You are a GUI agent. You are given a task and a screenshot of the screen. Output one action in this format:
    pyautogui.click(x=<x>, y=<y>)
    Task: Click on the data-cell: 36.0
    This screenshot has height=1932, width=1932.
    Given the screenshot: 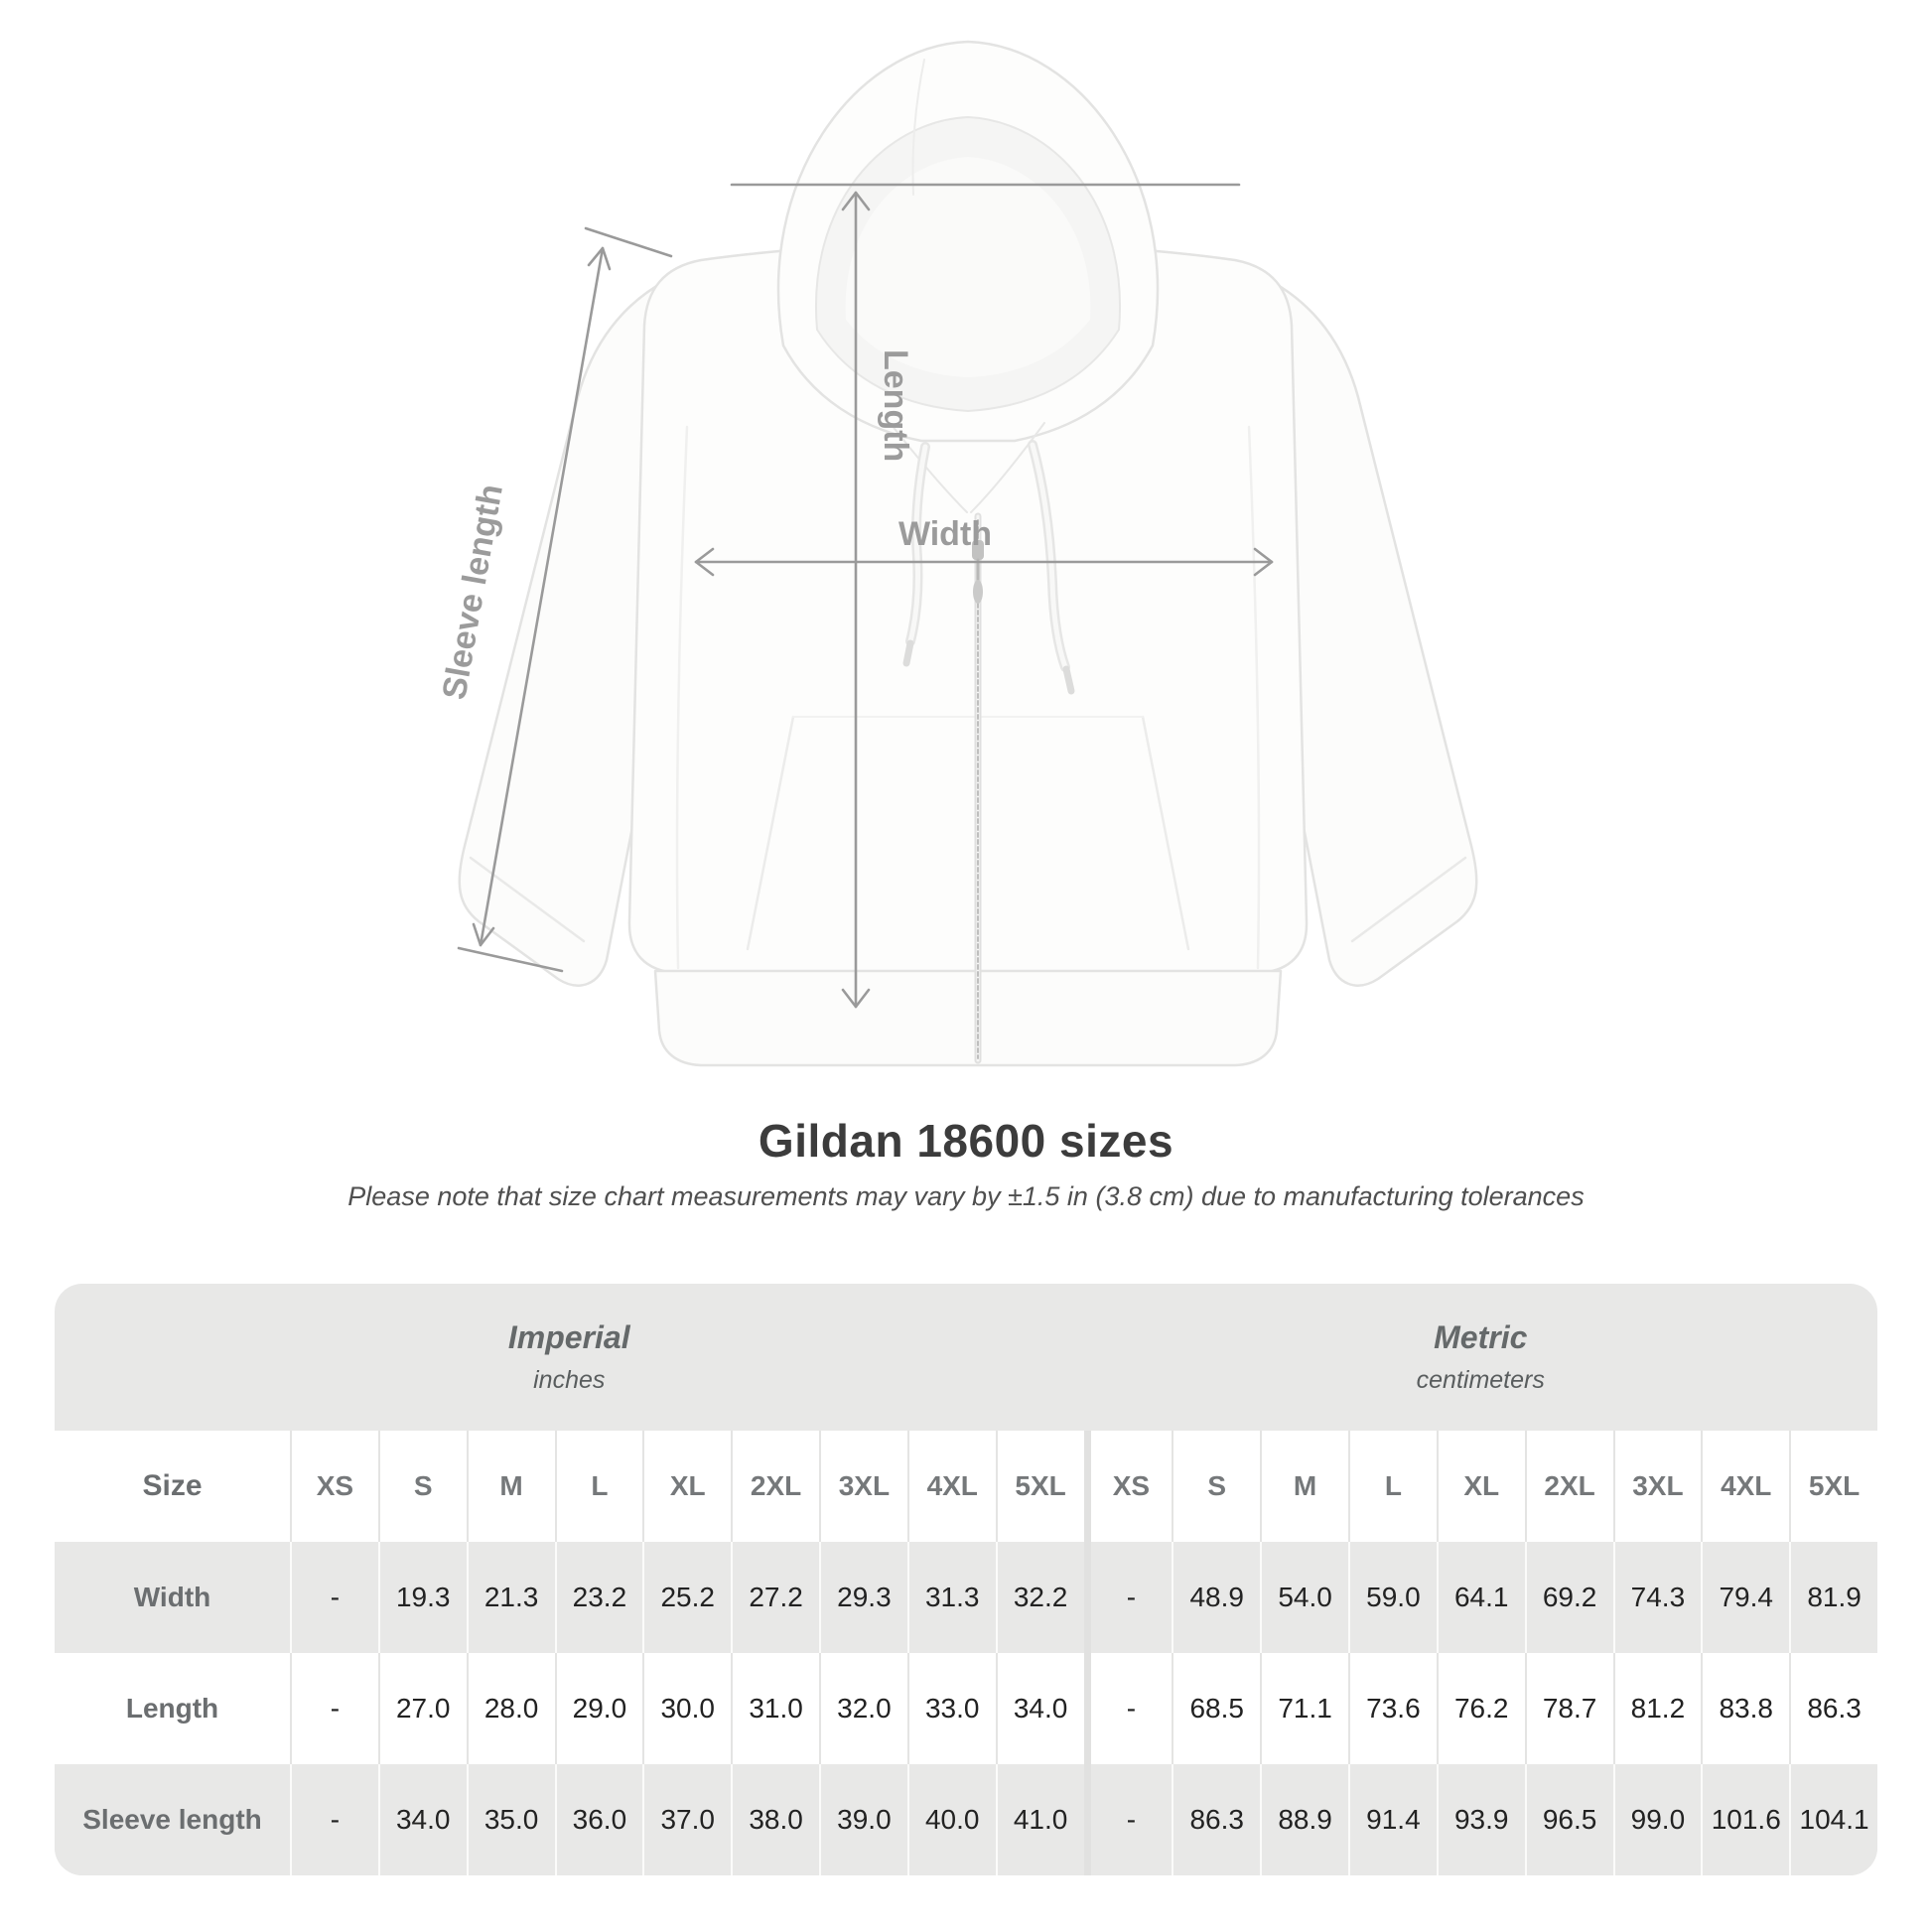 What is the action you would take?
    pyautogui.click(x=598, y=1820)
    